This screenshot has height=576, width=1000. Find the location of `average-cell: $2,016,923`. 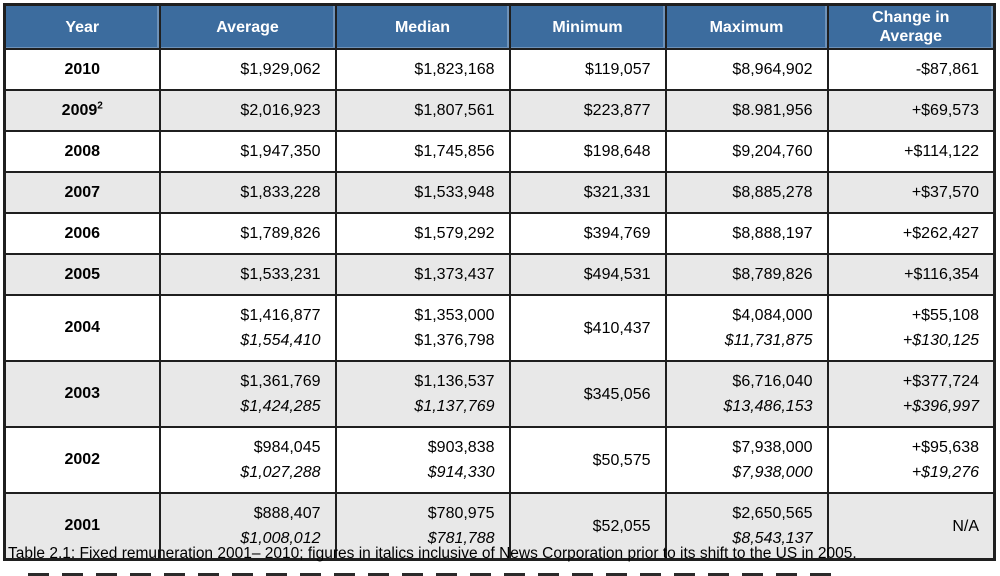

average-cell: $2,016,923 is located at coordinates (247, 110).